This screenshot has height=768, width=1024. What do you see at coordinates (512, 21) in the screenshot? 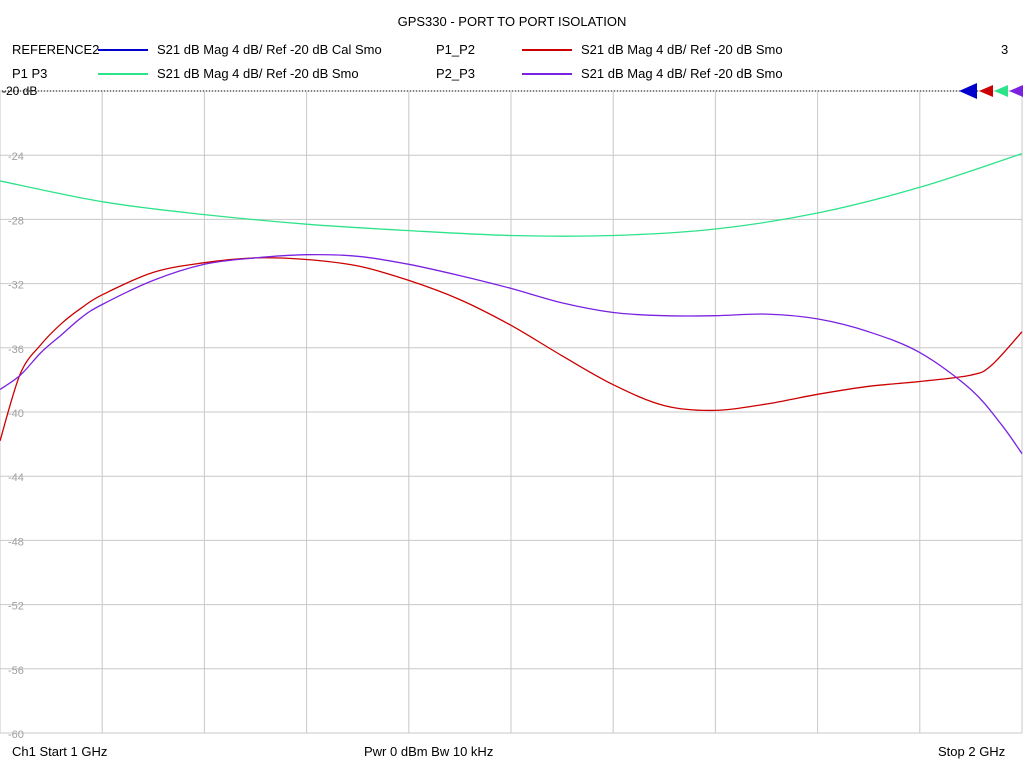
I see `chart-title: GPS330 - PORT TO PORT ISOLATION` at bounding box center [512, 21].